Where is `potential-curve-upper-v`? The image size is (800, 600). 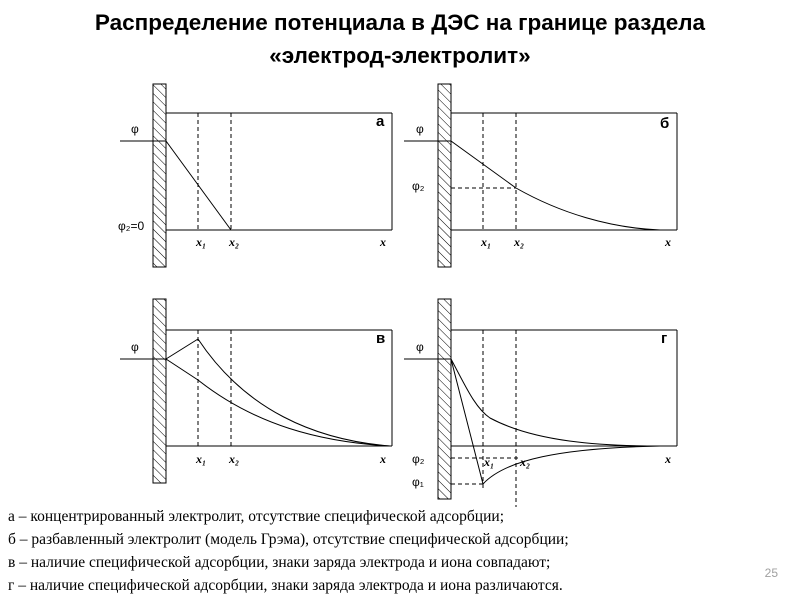
potential-curve-upper-v is located at coordinates (278, 392).